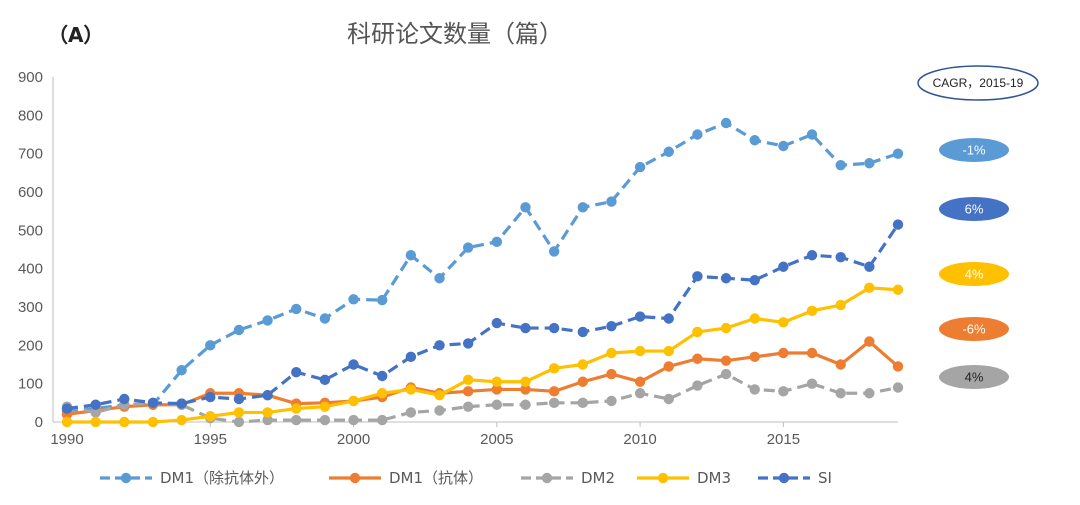 The height and width of the screenshot is (505, 1080). I want to click on series-line, so click(483, 377).